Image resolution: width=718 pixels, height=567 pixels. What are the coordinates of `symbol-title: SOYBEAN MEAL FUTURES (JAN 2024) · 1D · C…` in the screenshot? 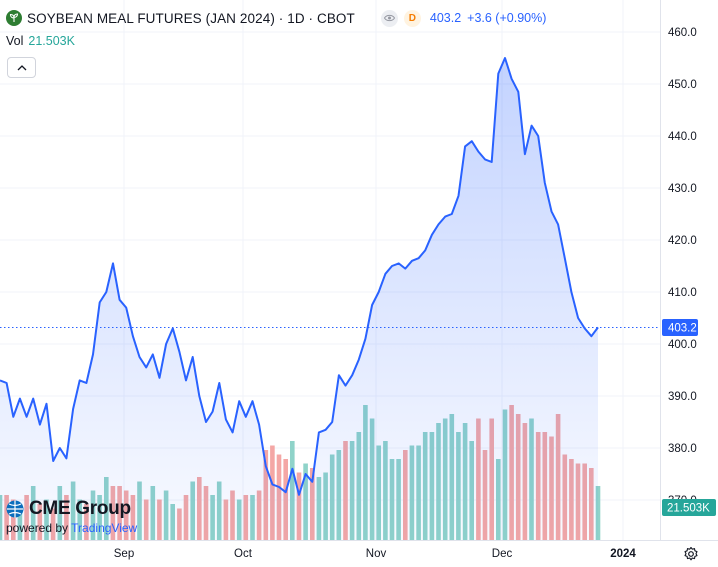 It's located at (191, 18).